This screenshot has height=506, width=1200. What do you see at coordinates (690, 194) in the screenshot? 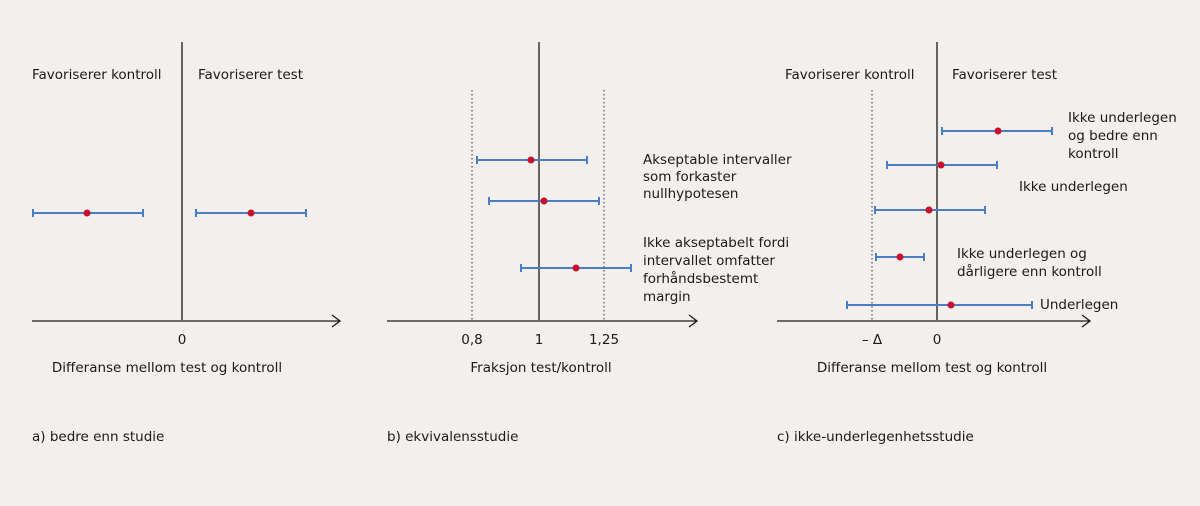
I see `note: nullhypotesen` at bounding box center [690, 194].